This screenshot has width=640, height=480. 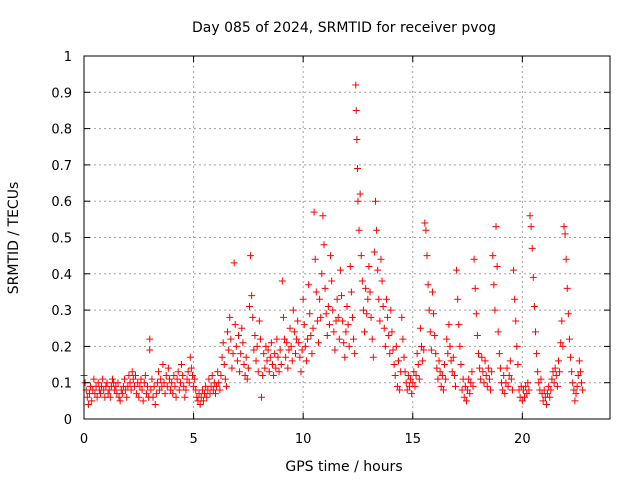 What do you see at coordinates (68, 420) in the screenshot?
I see `y-tick-label: 0` at bounding box center [68, 420].